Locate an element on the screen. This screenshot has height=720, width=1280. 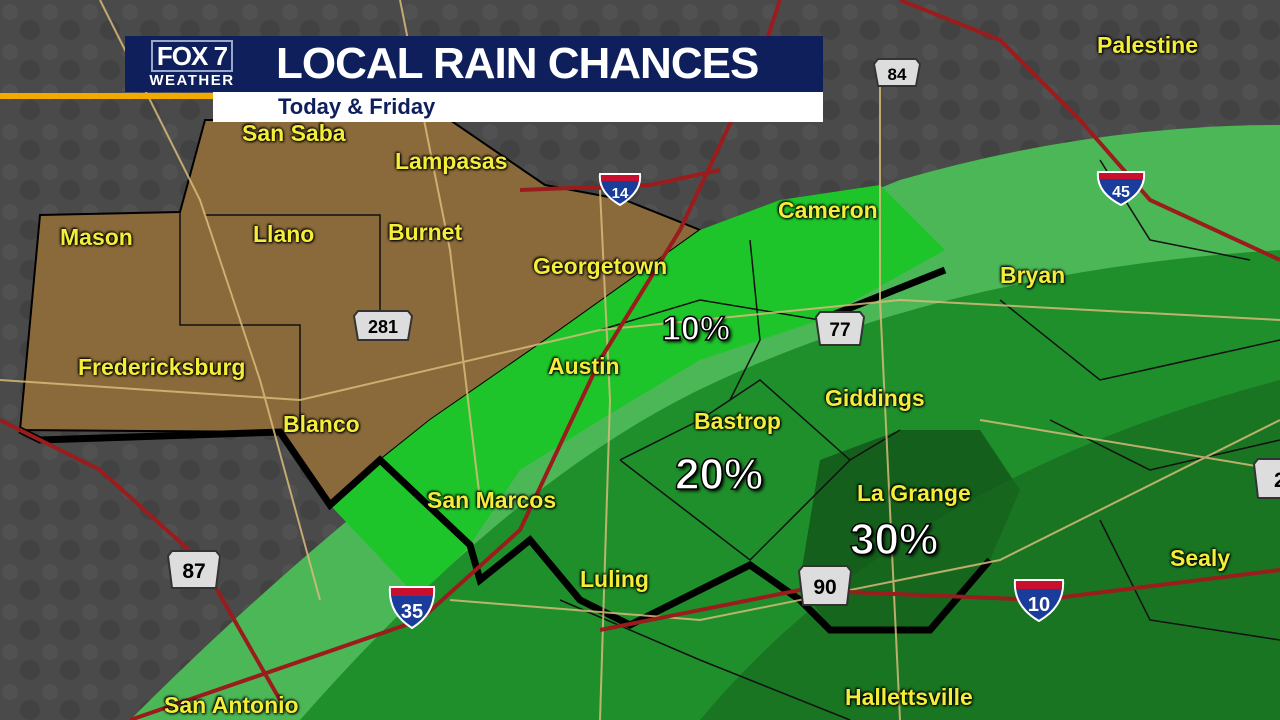
us-route-shield-icon: 281 is located at coordinates (383, 325).